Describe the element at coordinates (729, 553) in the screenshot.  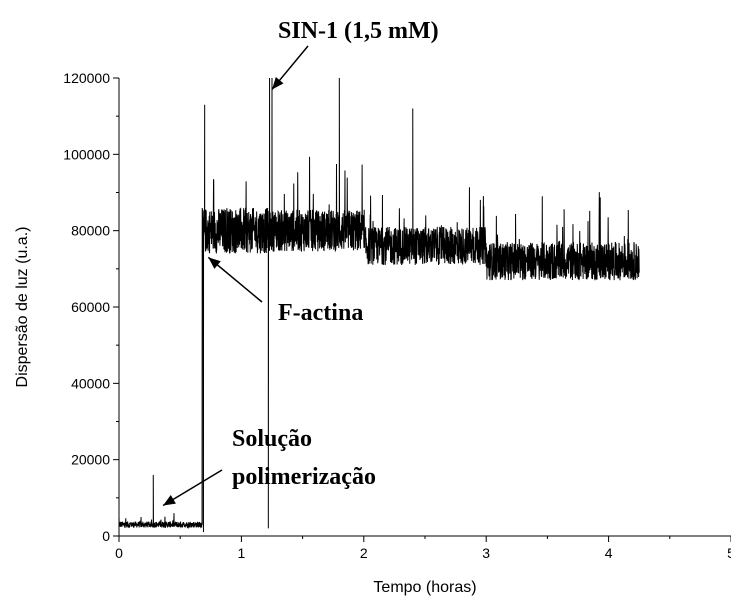
I see `x-tick-label: 5` at that location.